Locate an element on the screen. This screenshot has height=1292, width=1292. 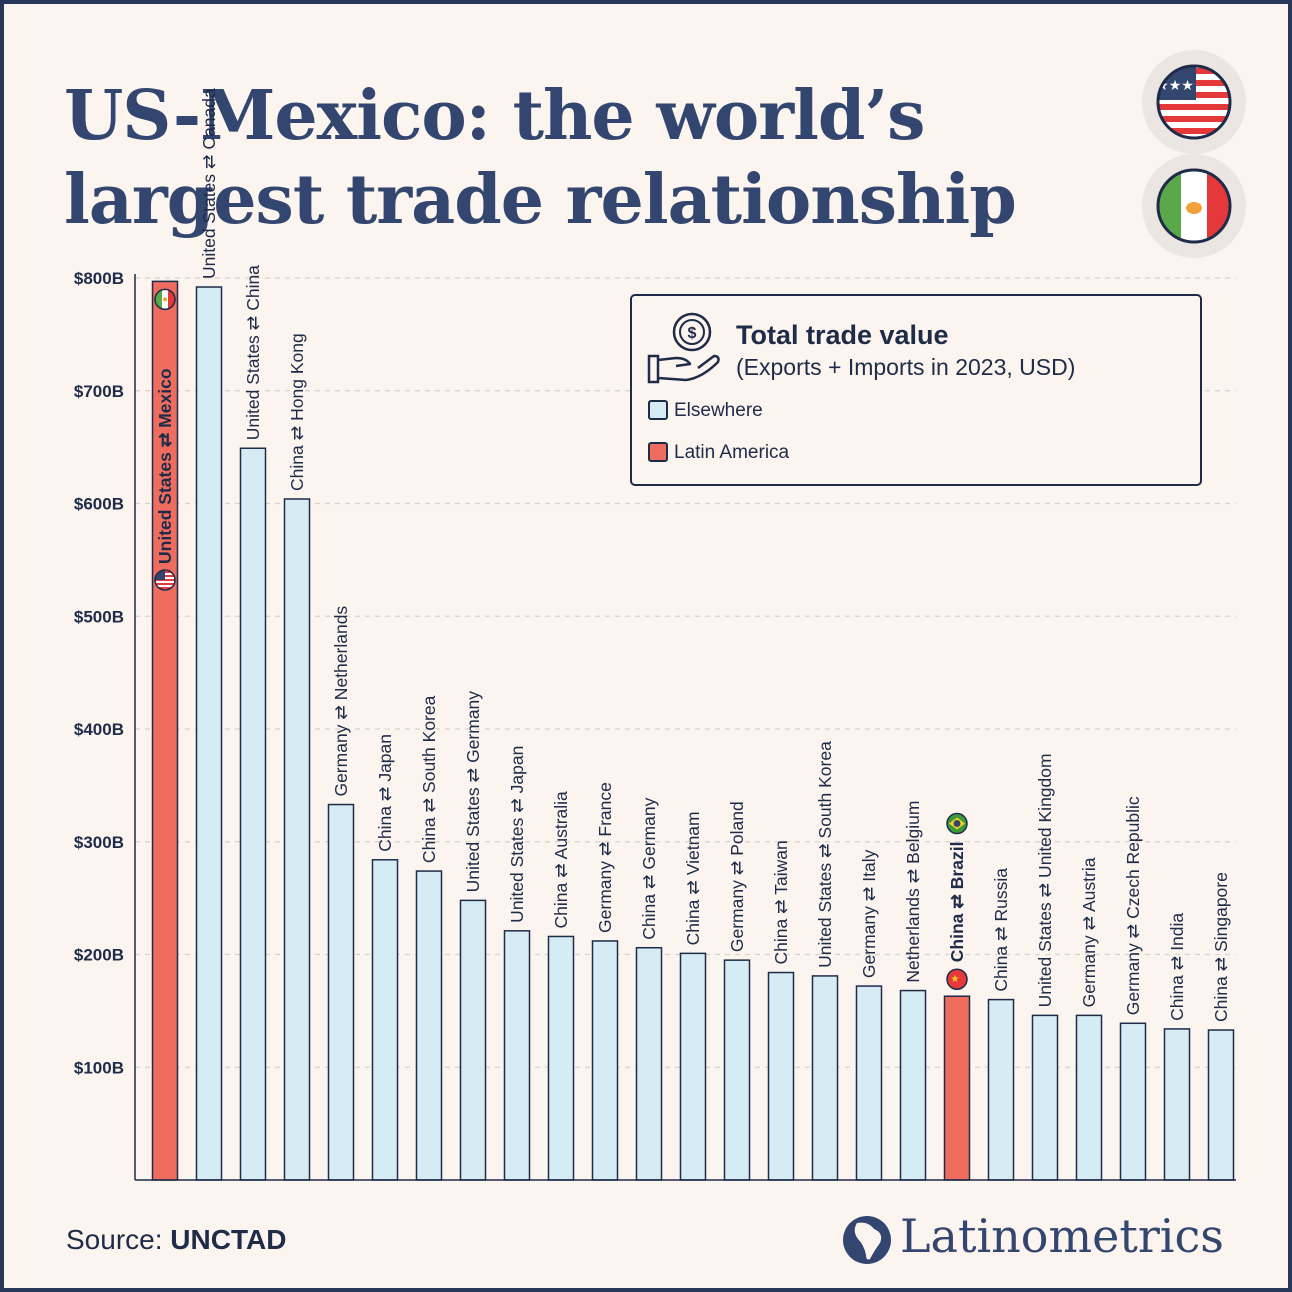
title-line-2: largest trade relationship is located at coordinates (540, 200).